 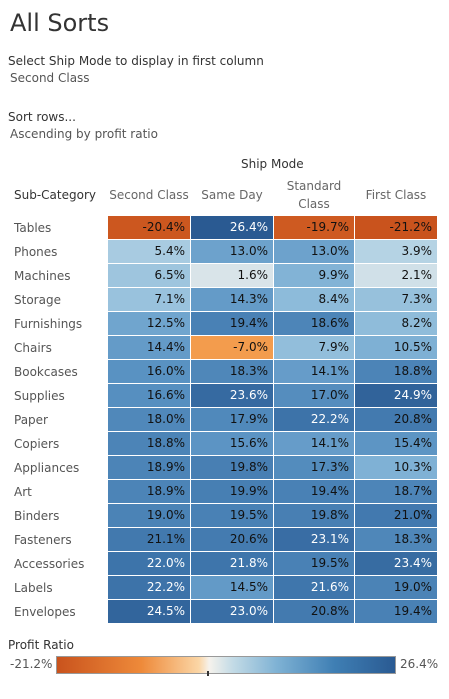 I want to click on heatmap-cell: 8.4%, so click(x=314, y=299).